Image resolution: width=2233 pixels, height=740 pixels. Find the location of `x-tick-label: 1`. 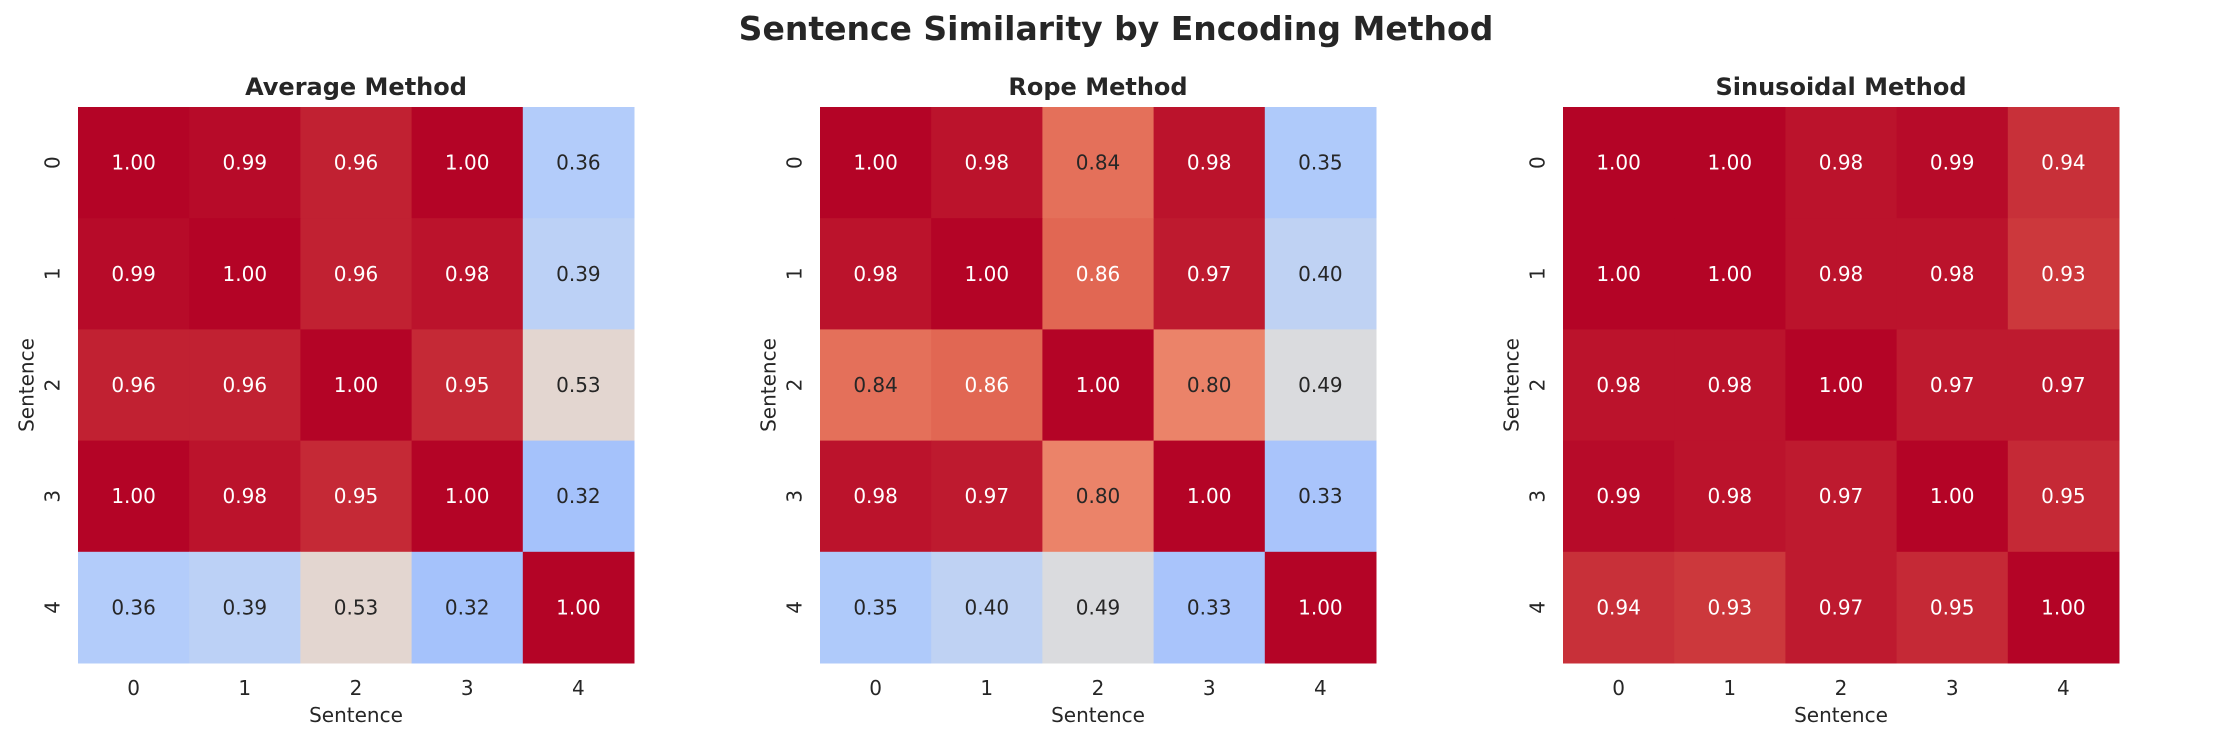

x-tick-label: 1 is located at coordinates (244, 688).